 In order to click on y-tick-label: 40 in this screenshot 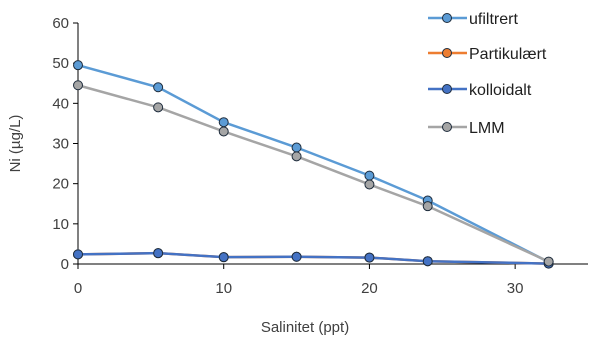, I will do `click(60, 103)`.